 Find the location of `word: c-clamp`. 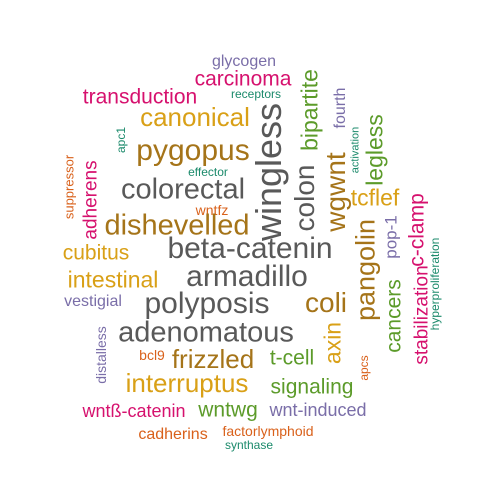

word: c-clamp is located at coordinates (417, 230).